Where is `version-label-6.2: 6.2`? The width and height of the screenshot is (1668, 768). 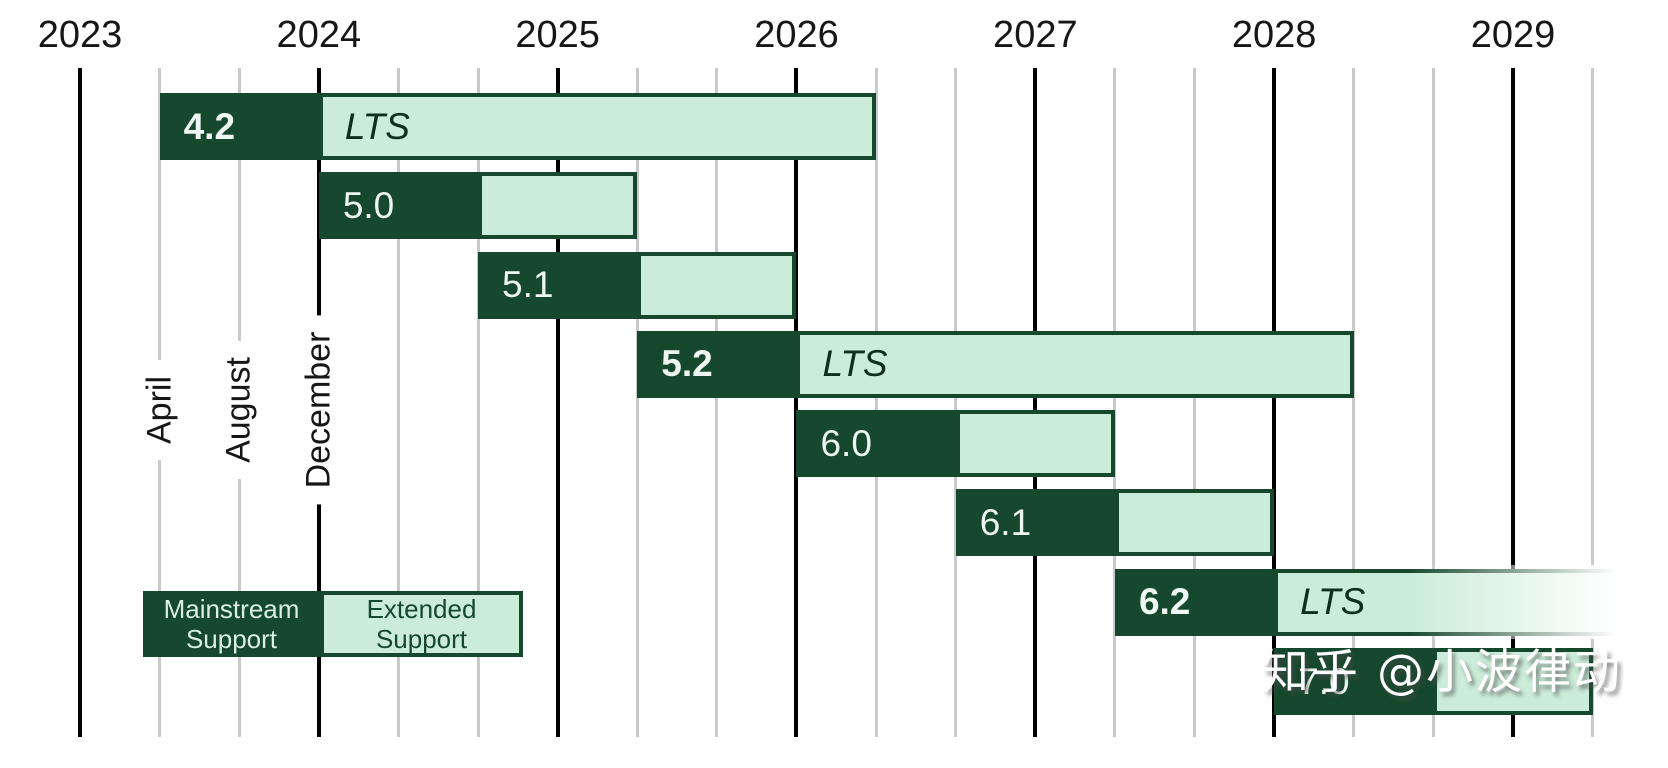
version-label-6.2: 6.2 is located at coordinates (1164, 602).